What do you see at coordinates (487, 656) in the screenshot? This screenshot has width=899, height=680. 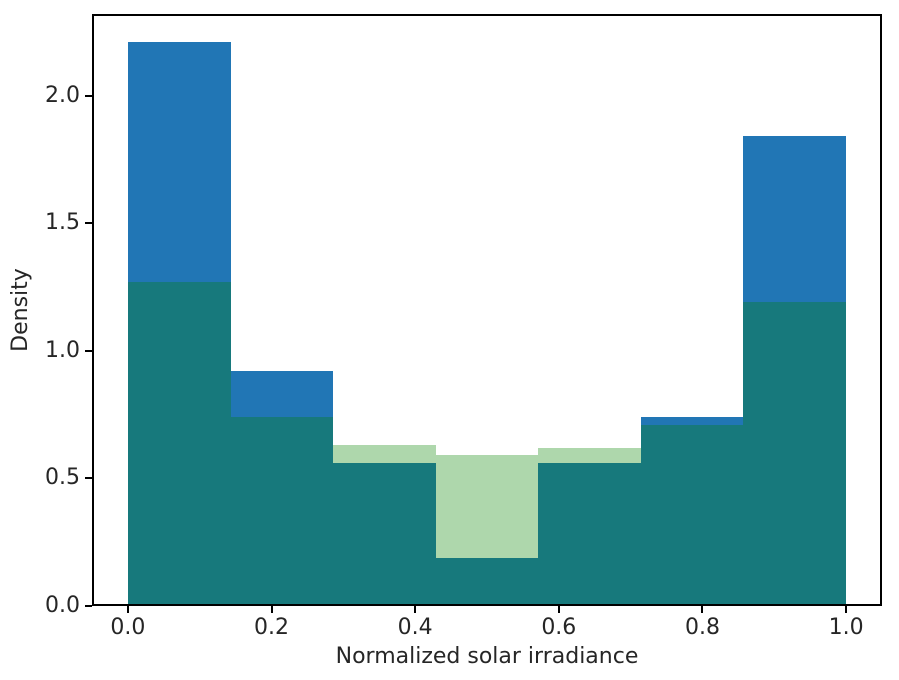 I see `x-axis-label: Normalized solar irradiance` at bounding box center [487, 656].